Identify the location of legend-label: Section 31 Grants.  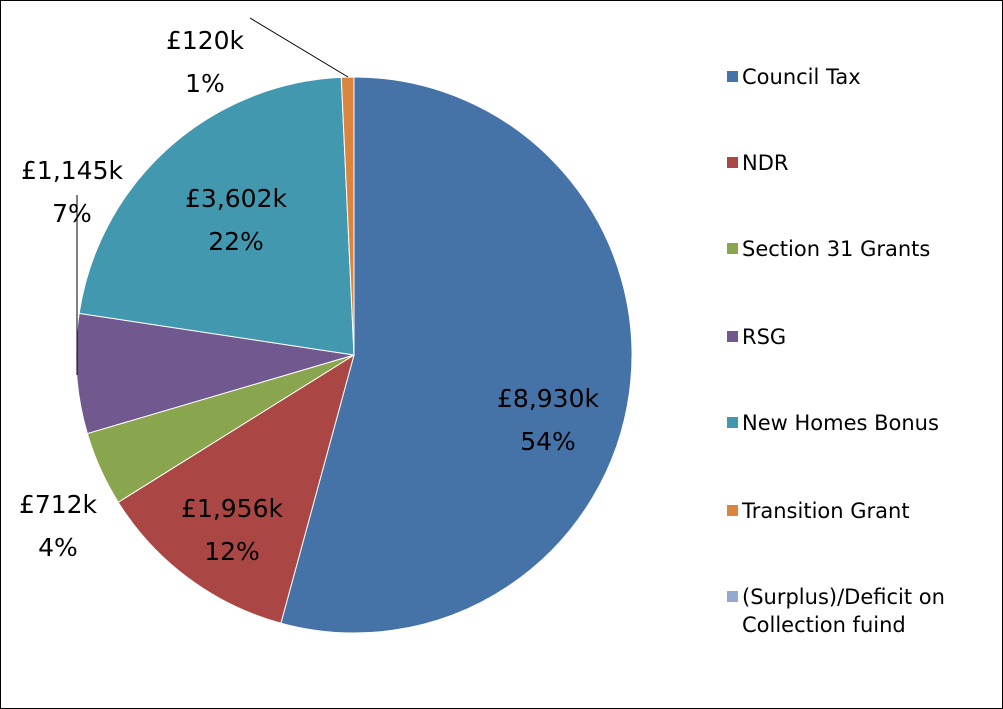
(836, 249).